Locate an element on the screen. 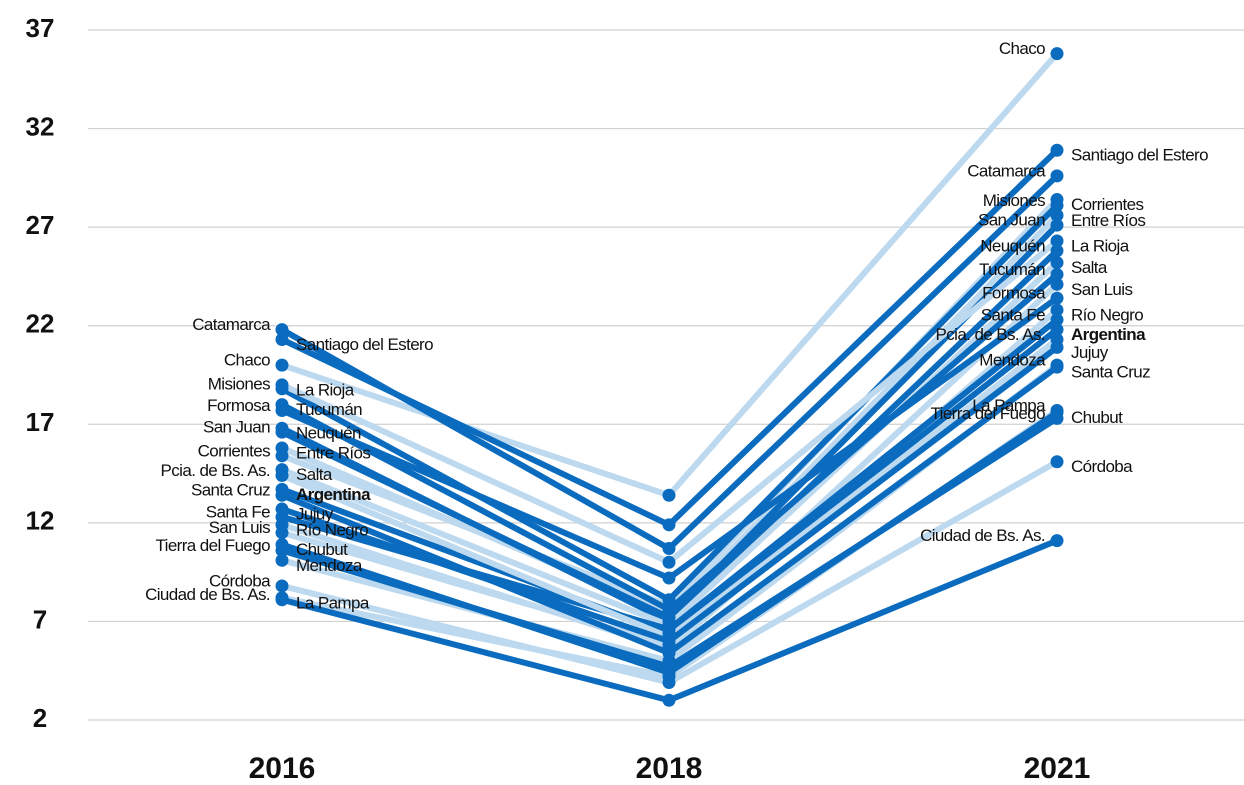 The height and width of the screenshot is (785, 1244). y-tick-label: 32 is located at coordinates (40, 126).